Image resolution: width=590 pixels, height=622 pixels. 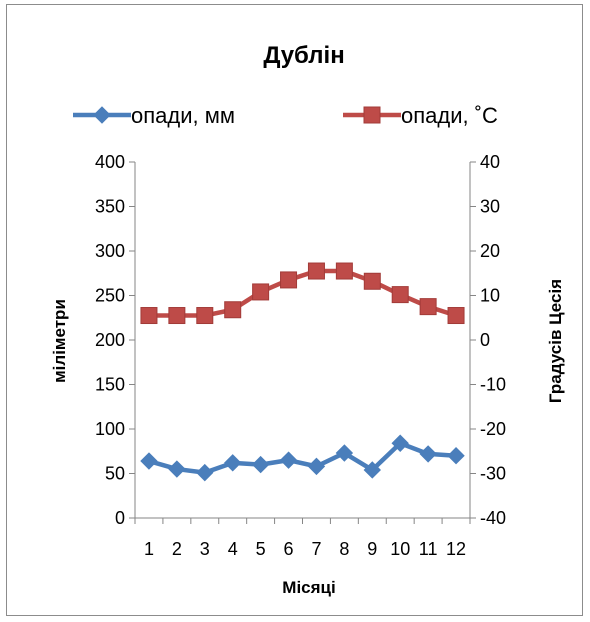 I want to click on y-left-tick-label: 100, so click(x=110, y=429).